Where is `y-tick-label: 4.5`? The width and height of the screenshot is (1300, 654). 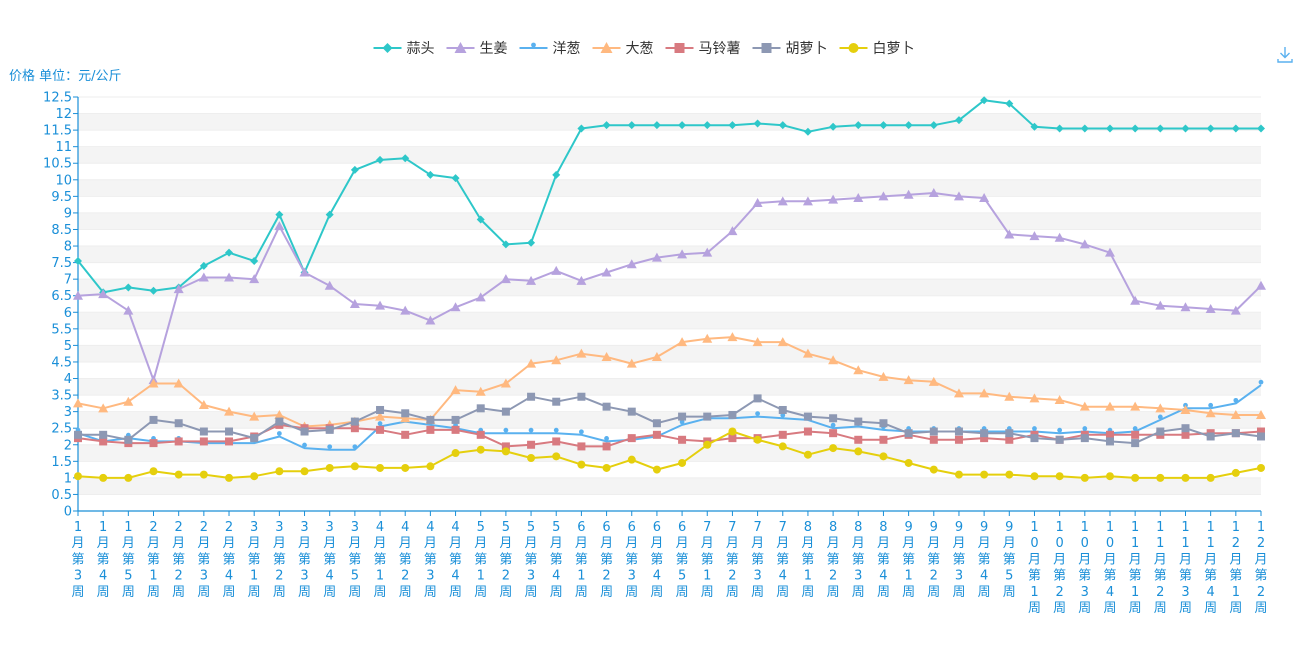
y-tick-label: 4.5 is located at coordinates (61, 362).